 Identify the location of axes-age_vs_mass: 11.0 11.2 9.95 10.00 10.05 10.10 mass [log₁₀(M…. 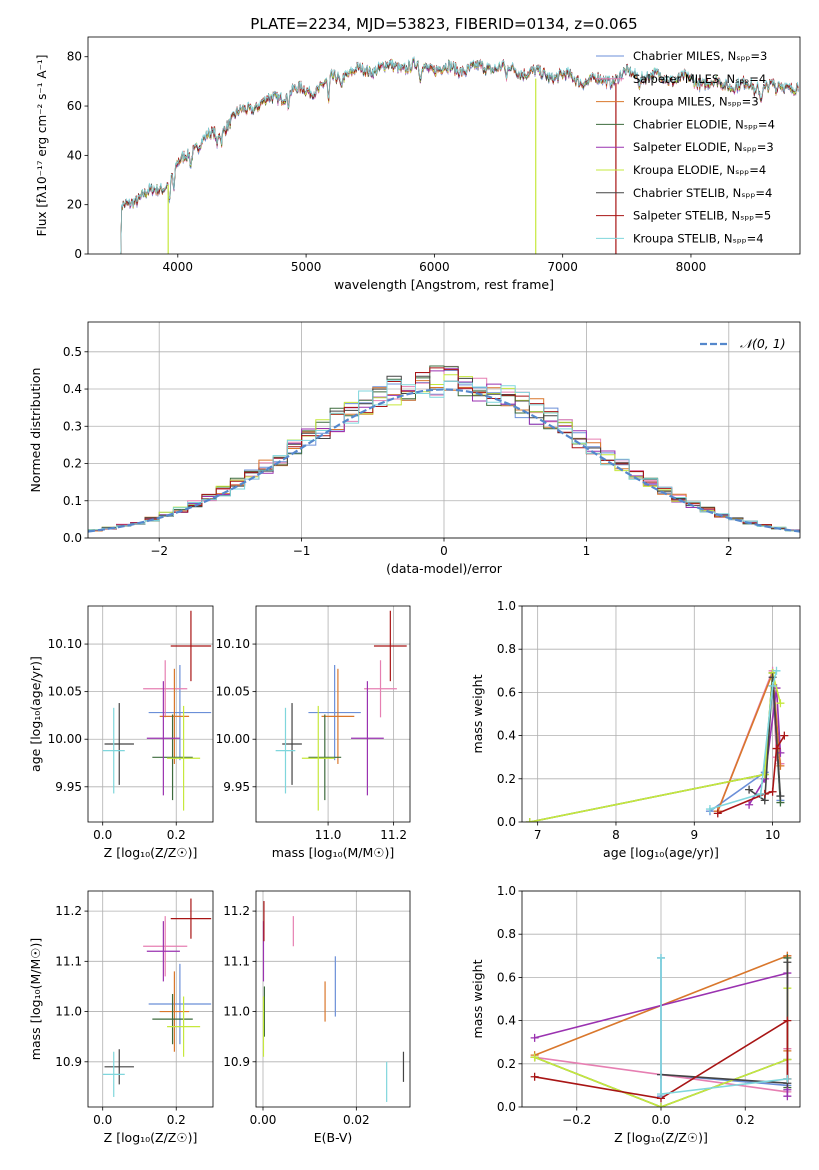
(313, 732).